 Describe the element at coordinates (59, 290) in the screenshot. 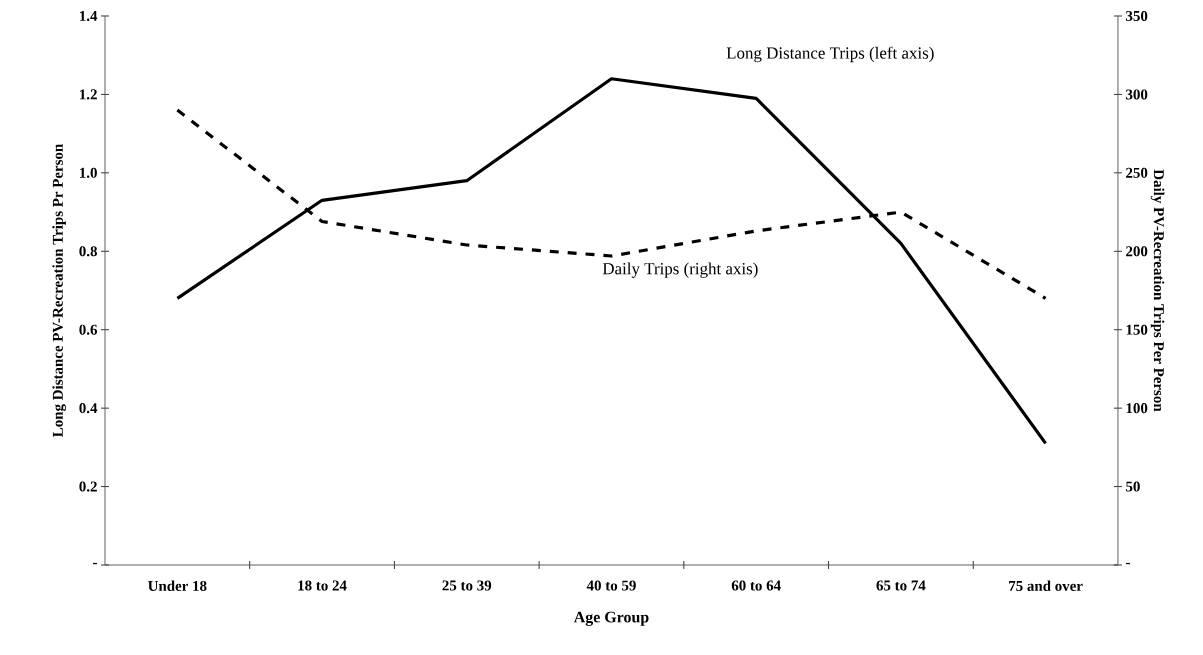

I see `y-axis-title: Long Distance PV-Recreation Trips Pr Person` at that location.